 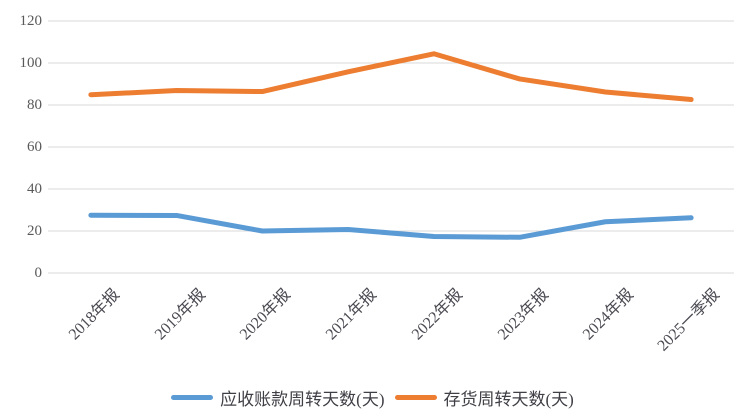 I want to click on legend-label-inventory-turnover-days: 存货周转天数(天), so click(x=508, y=399).